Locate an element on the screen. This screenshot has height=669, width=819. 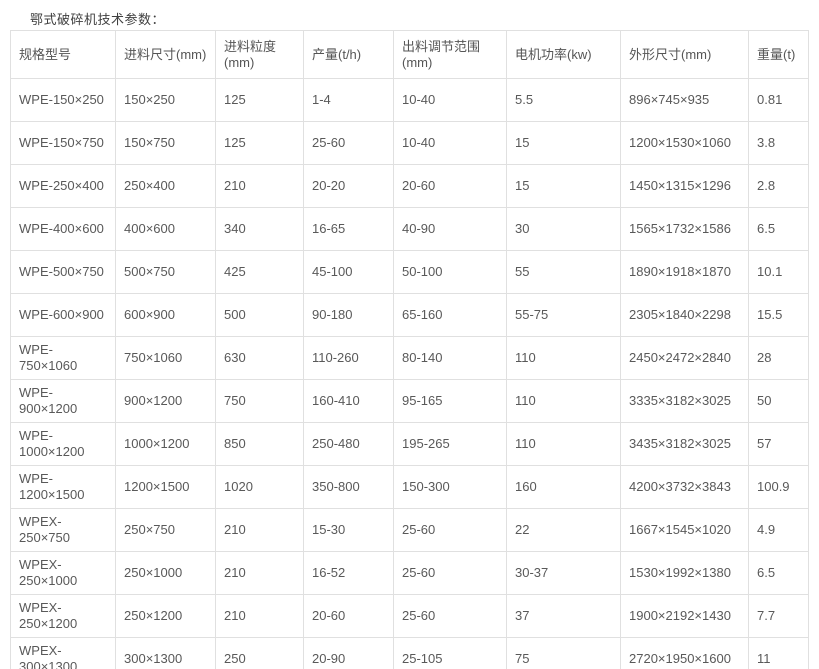
table-cell: 500×750 is located at coordinates (165, 272).